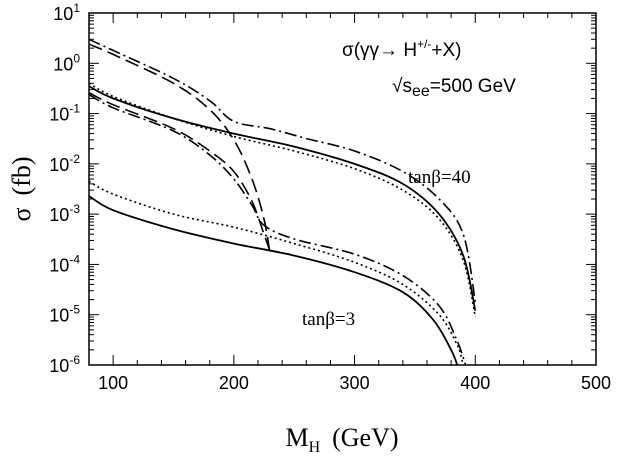  I want to click on process-annotation: σ(γγ→ H+/-+X), so click(402, 49).